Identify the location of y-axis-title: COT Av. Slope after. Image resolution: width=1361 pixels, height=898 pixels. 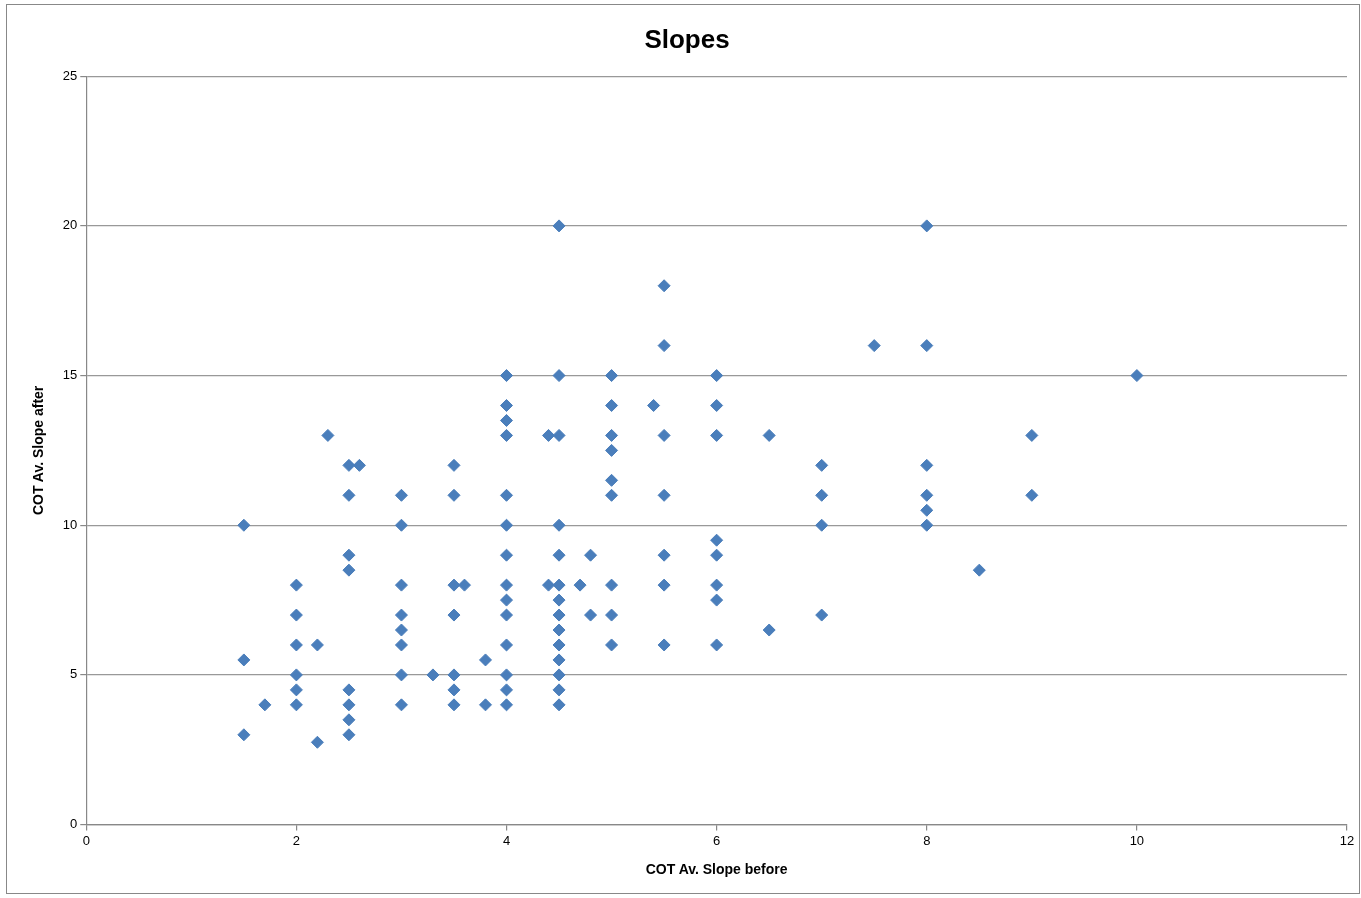
(38, 450).